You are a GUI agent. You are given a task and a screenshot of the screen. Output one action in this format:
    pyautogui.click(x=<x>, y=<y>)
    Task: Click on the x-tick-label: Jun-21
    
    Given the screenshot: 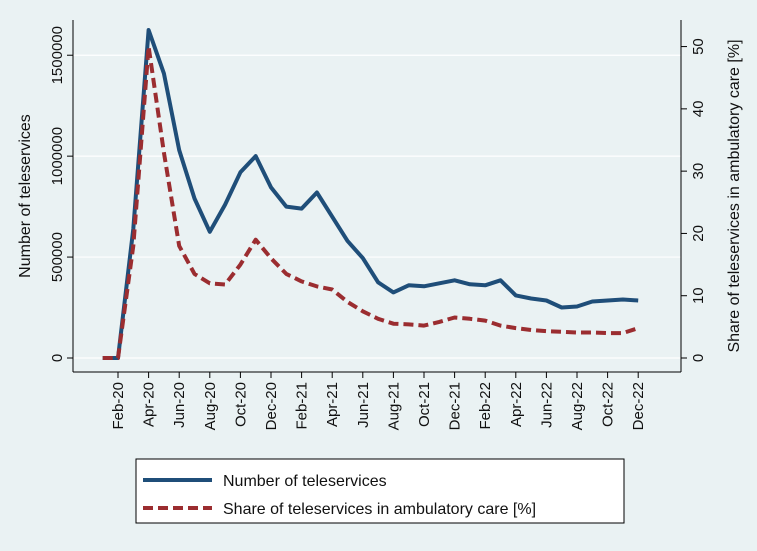 What is the action you would take?
    pyautogui.click(x=363, y=405)
    